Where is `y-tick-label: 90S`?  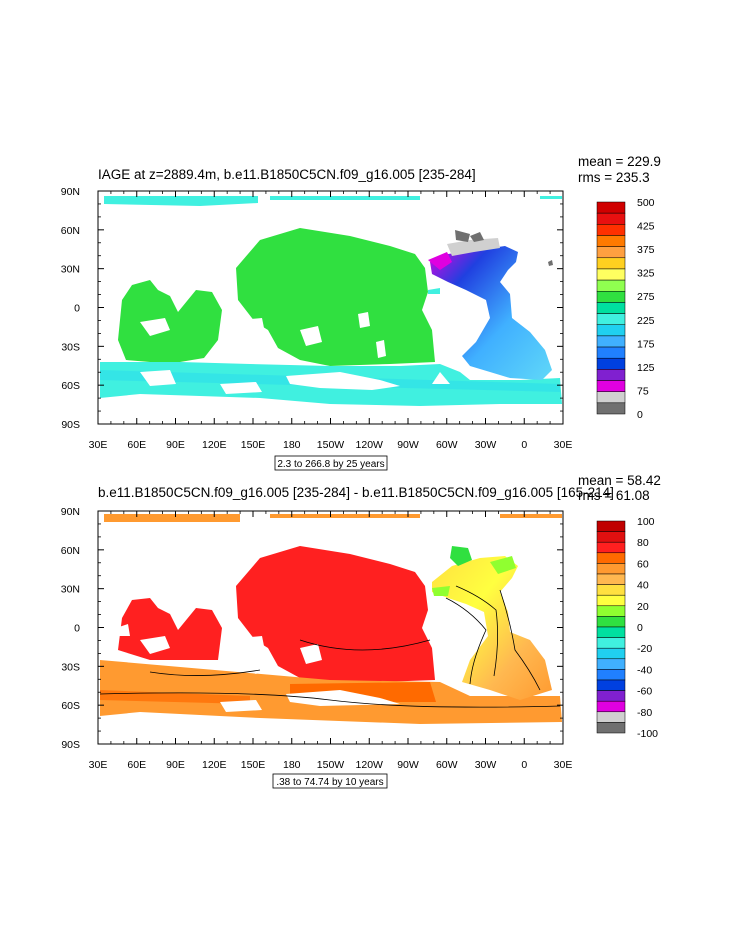 y-tick-label: 90S is located at coordinates (70, 425).